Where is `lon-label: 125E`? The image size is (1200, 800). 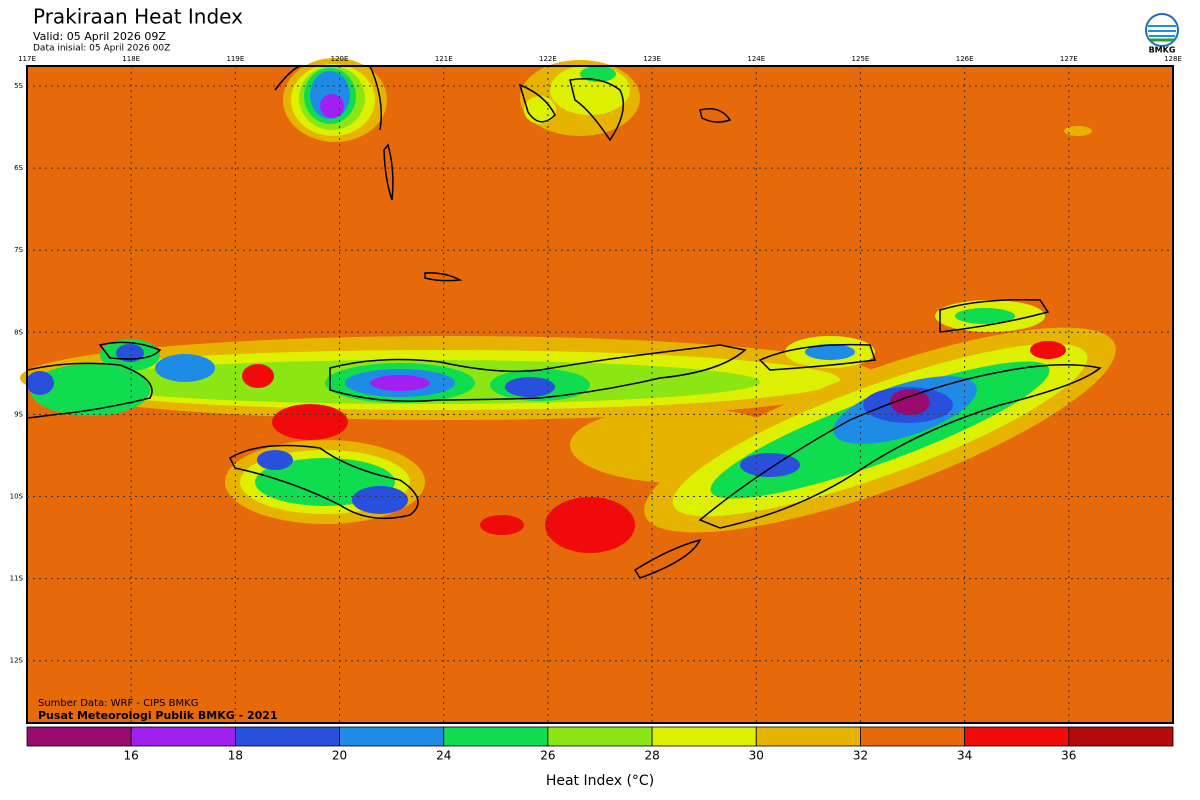
lon-label: 125E is located at coordinates (861, 59).